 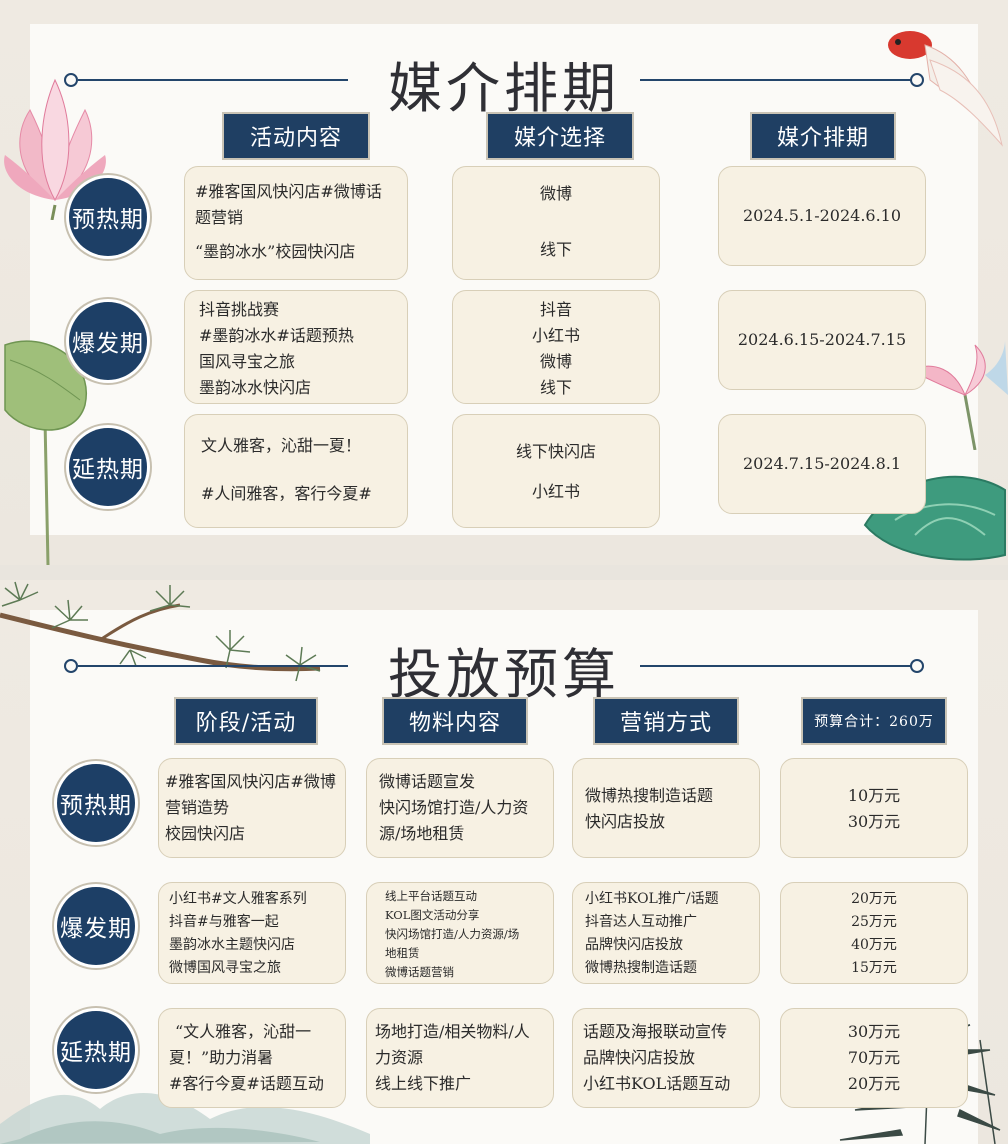 What do you see at coordinates (246, 1083) in the screenshot?
I see `activity-line: #客行今夏#话题互动` at bounding box center [246, 1083].